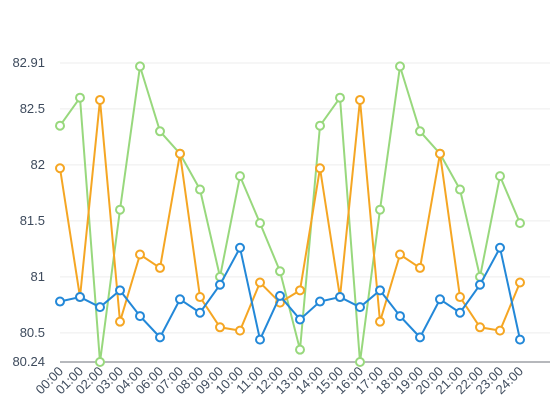 The width and height of the screenshot is (550, 420). Describe the element at coordinates (32, 108) in the screenshot. I see `y-tick-label: 82.5` at that location.